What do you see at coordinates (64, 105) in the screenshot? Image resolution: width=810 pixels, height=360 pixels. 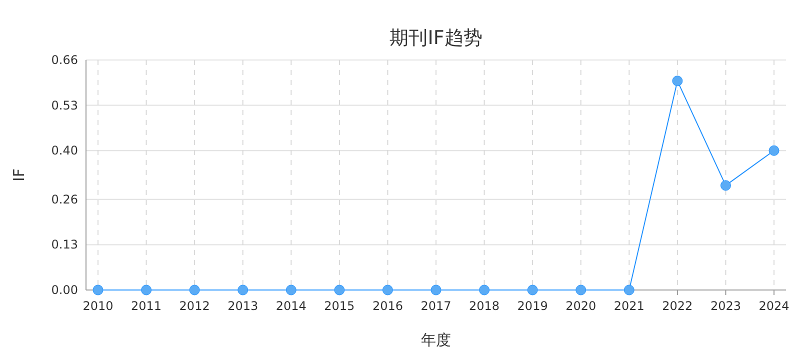 I see `y-tick-label: 0.53` at bounding box center [64, 105].